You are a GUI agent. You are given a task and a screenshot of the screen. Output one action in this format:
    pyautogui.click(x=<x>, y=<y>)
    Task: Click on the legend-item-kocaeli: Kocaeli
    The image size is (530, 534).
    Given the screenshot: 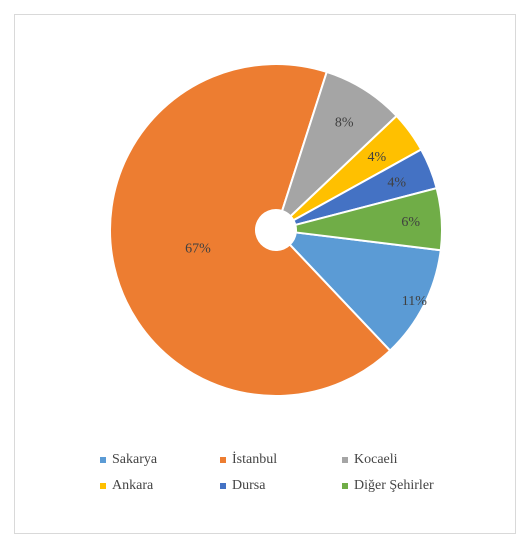 What is the action you would take?
    pyautogui.click(x=417, y=460)
    